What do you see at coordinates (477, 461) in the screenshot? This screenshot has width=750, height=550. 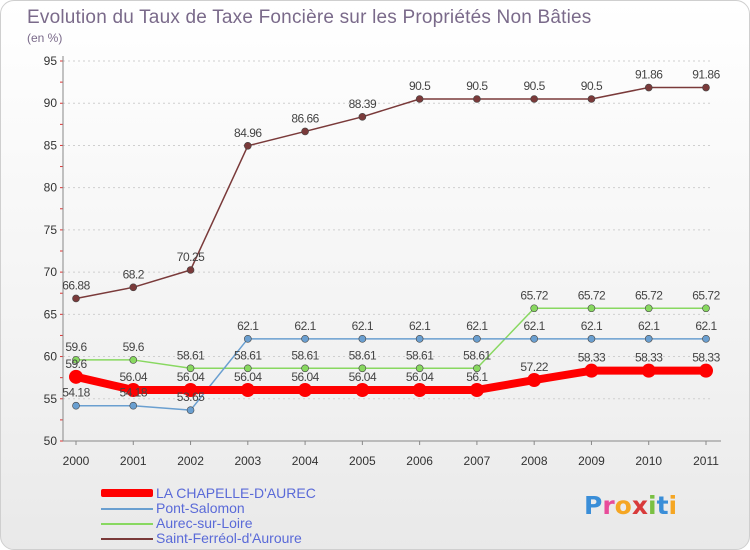 I see `x-tick-label: 2007` at bounding box center [477, 461].